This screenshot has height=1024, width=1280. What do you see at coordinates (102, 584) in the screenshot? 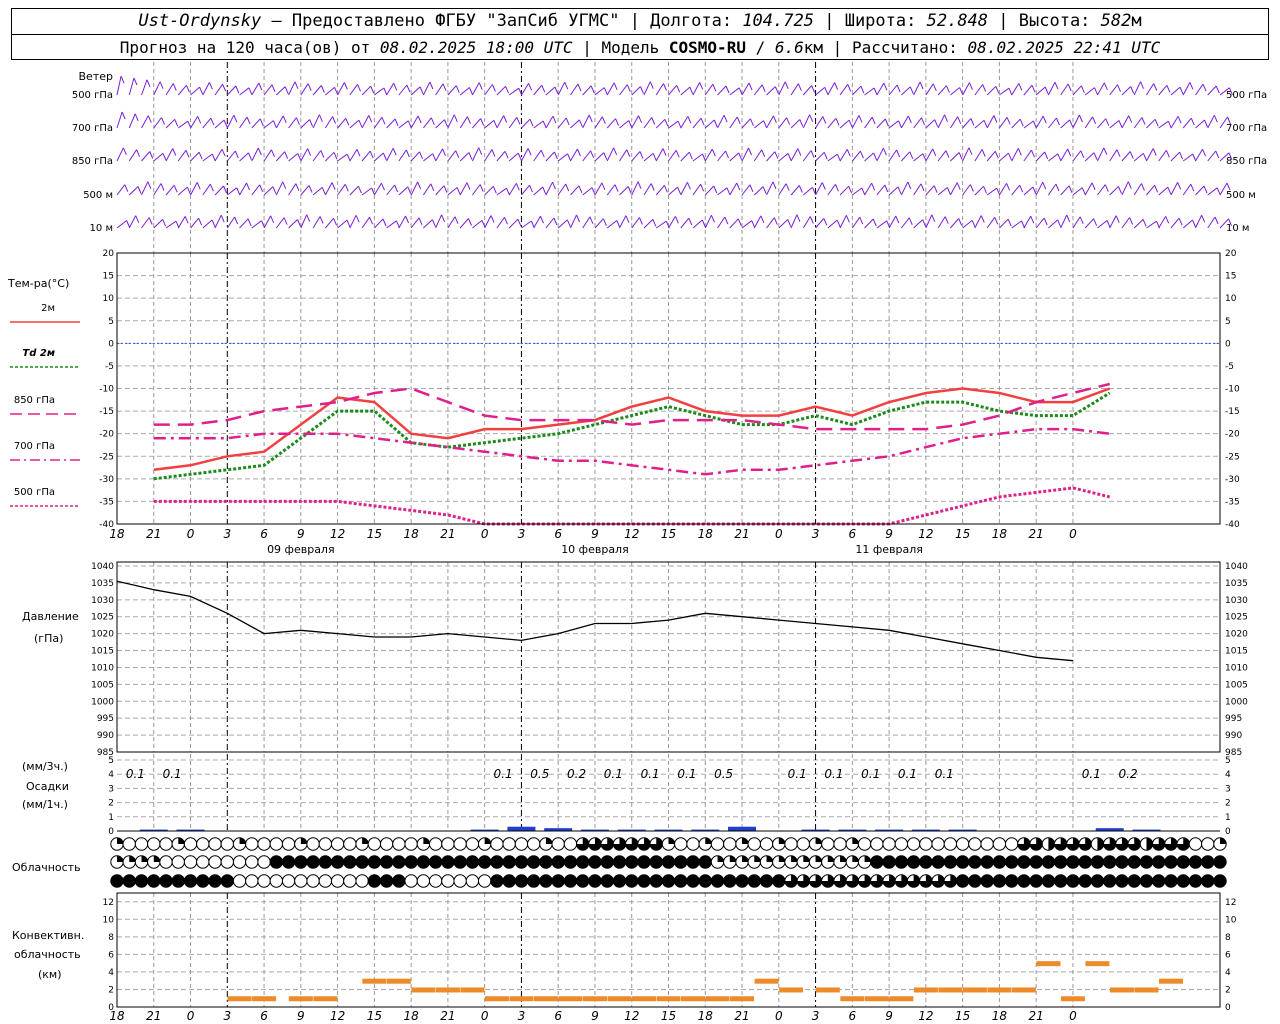
I see `pressure-tick-left: 1035` at bounding box center [102, 584].